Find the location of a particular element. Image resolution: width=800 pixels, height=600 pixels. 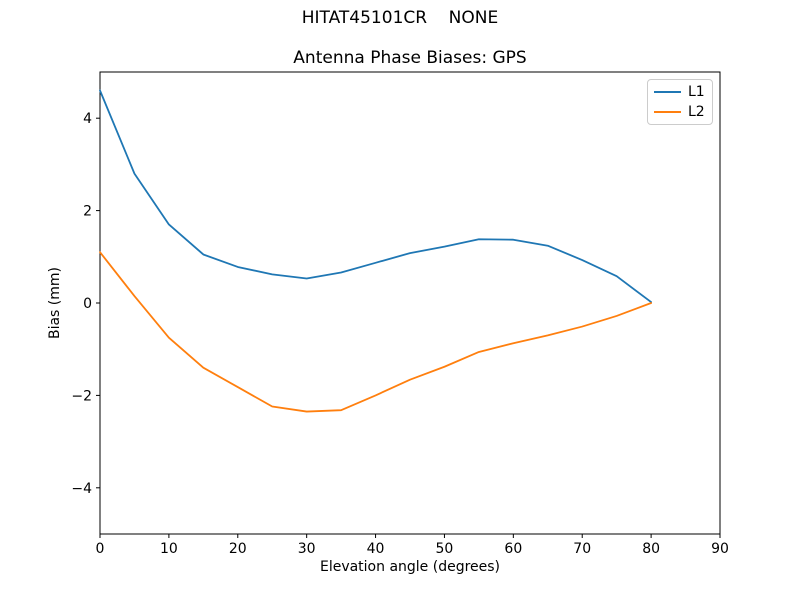

legend-item-l1: L1 is located at coordinates (680, 92).